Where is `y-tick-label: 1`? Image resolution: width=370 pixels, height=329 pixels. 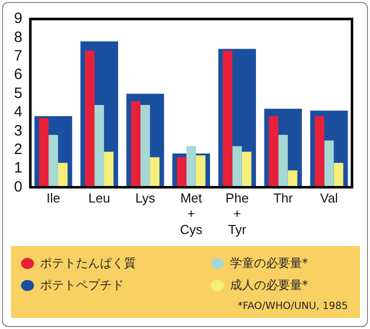 y-tick-label: 1 is located at coordinates (18, 168).